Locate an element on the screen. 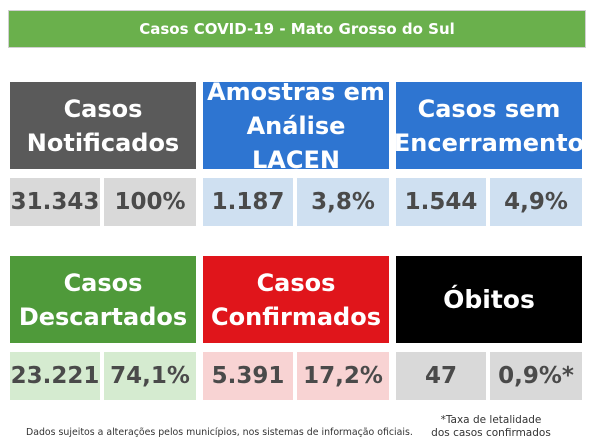  card-notificados-value: 31.343 is located at coordinates (55, 202).